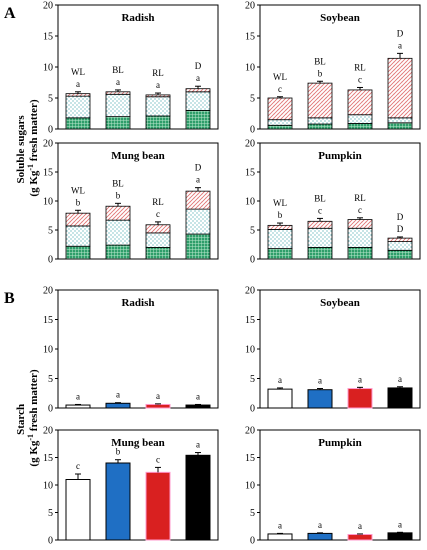 Image resolution: width=427 pixels, height=550 pixels. I want to click on y-axis-label-starch-line1: Starch, so click(21, 419).